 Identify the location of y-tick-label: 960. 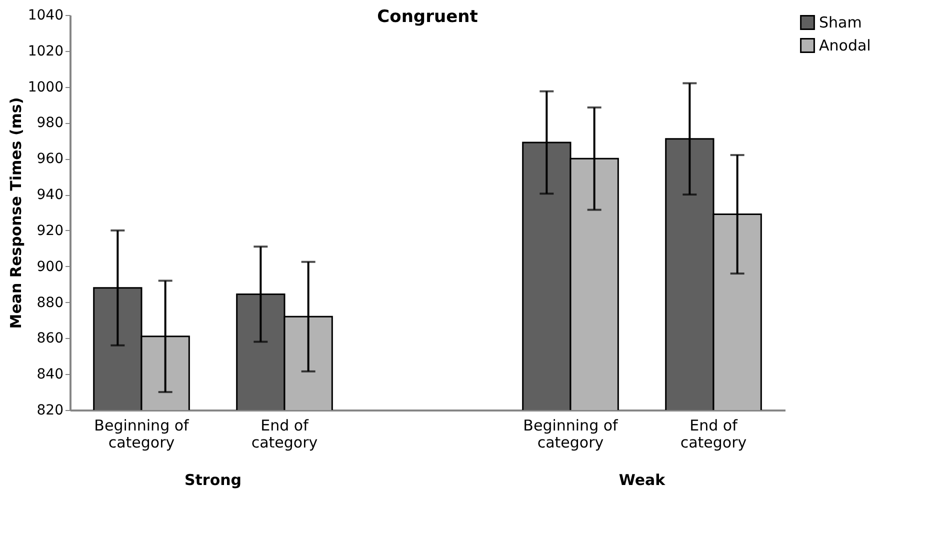
(50, 159).